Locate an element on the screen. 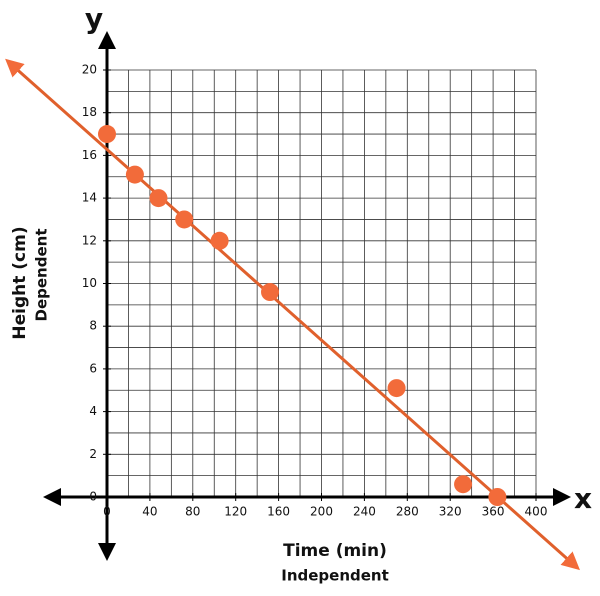  x-tick-label: 120 is located at coordinates (235, 512).